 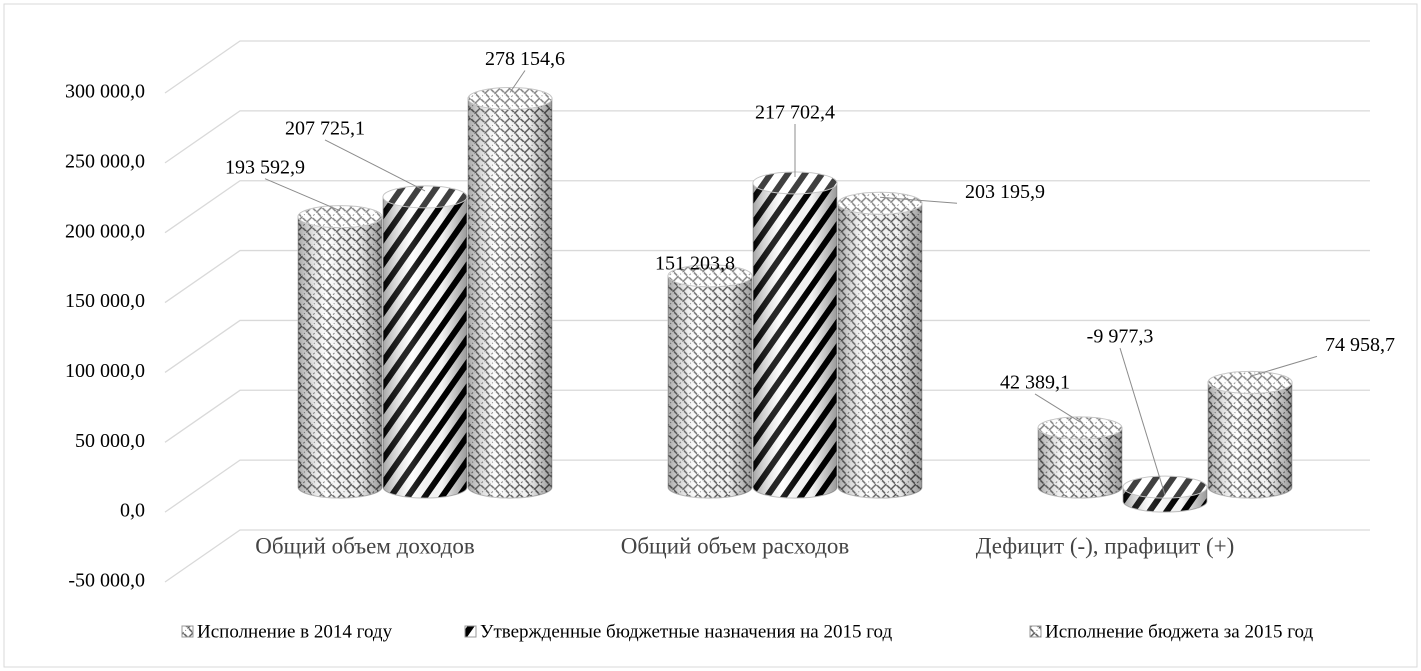 What do you see at coordinates (795, 113) in the screenshot?
I see `value-label: 217 702,4` at bounding box center [795, 113].